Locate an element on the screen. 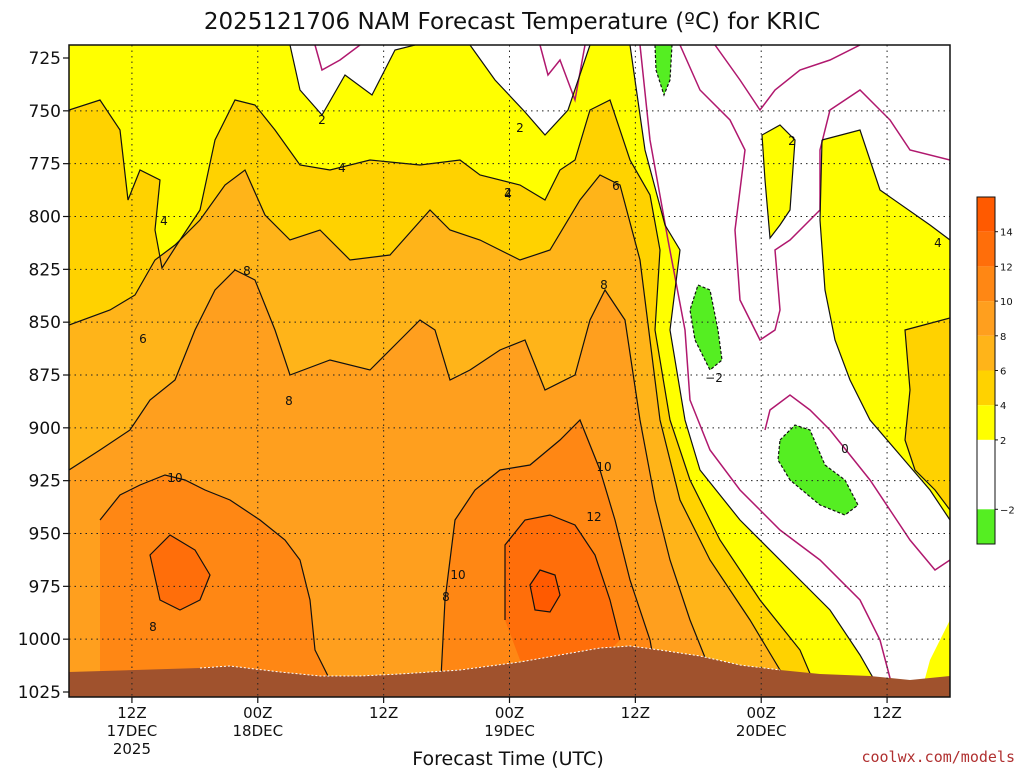  x-tick-year: 2025 is located at coordinates (132, 749).